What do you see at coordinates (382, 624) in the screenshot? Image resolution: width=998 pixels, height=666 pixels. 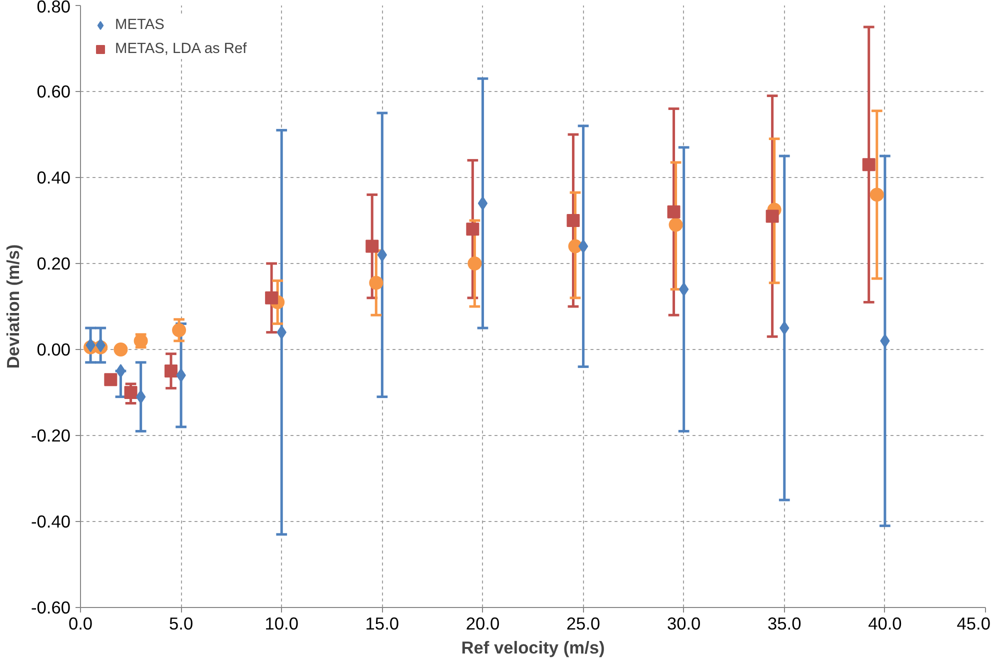 I see `x-tick-label: 15.0` at bounding box center [382, 624].